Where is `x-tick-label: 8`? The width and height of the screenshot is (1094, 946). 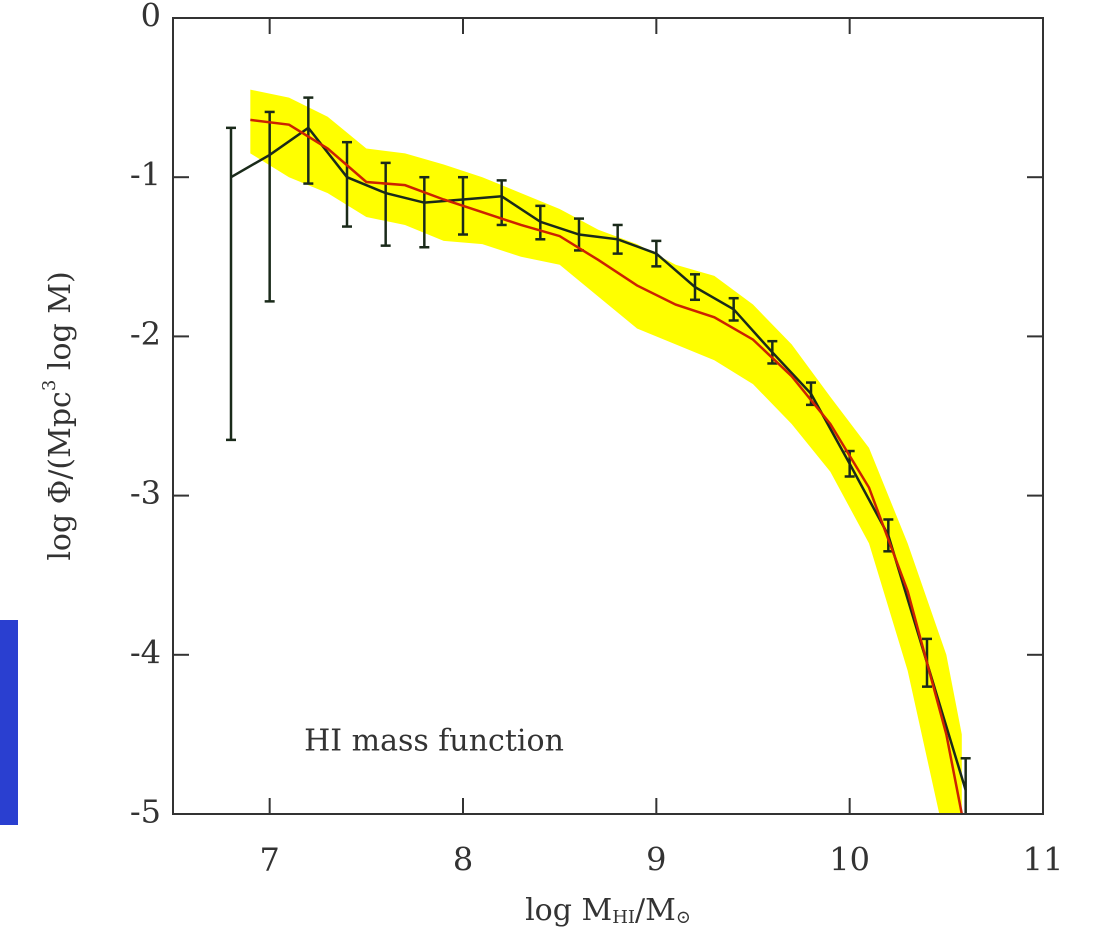
x-tick-label: 8 is located at coordinates (463, 860).